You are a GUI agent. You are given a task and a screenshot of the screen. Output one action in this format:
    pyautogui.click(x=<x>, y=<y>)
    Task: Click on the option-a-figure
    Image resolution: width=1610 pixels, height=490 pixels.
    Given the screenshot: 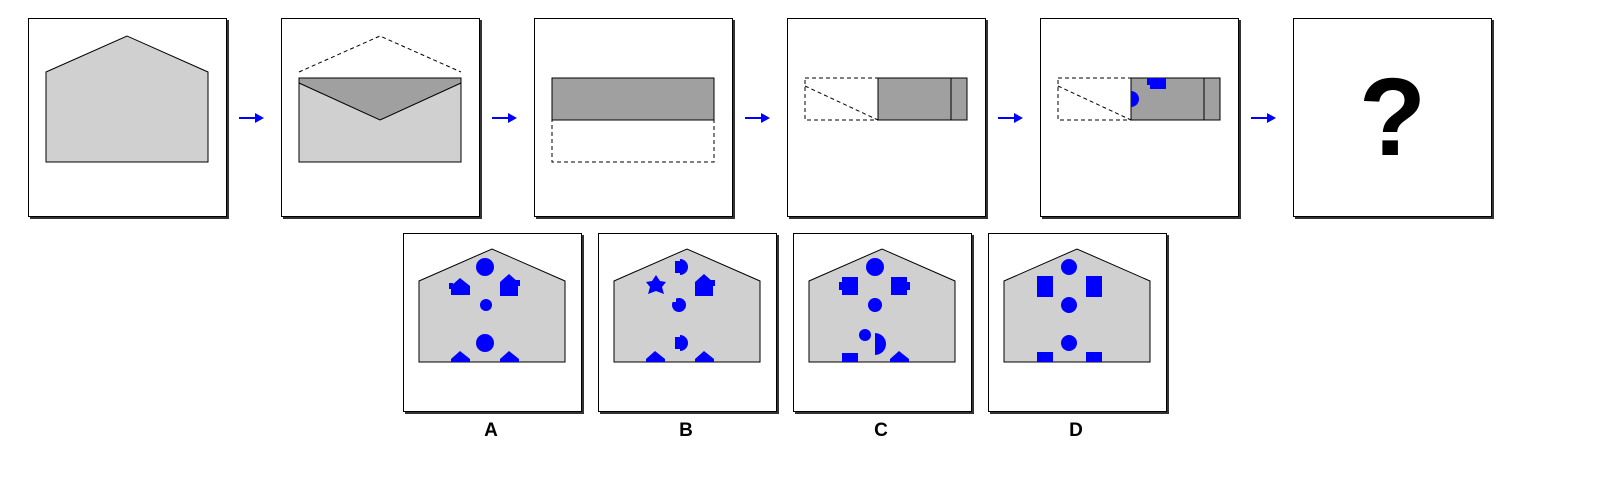 What is the action you would take?
    pyautogui.click(x=492, y=305)
    